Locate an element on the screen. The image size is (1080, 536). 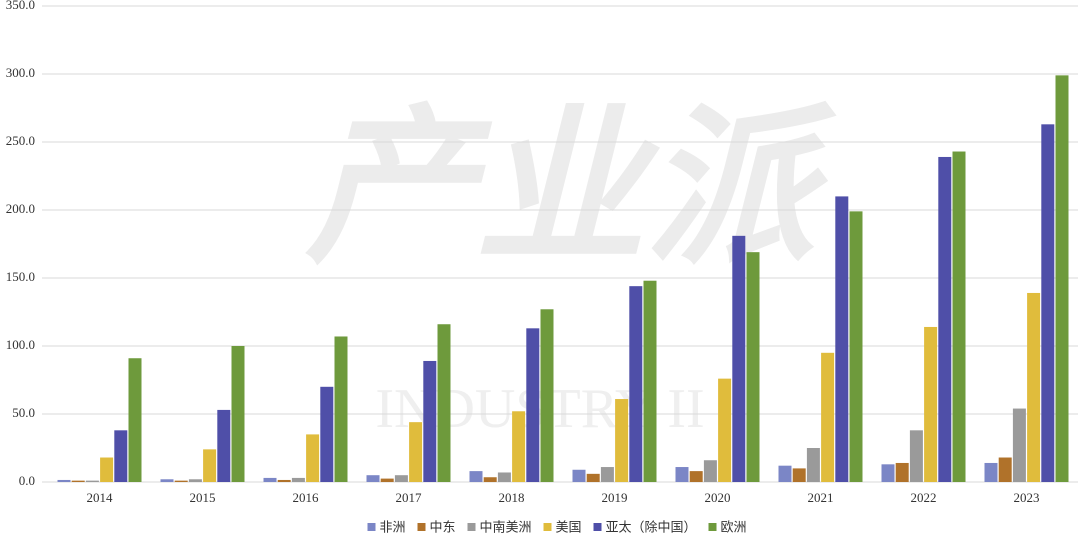
y-tick-label: 50.0 is located at coordinates (23, 412).